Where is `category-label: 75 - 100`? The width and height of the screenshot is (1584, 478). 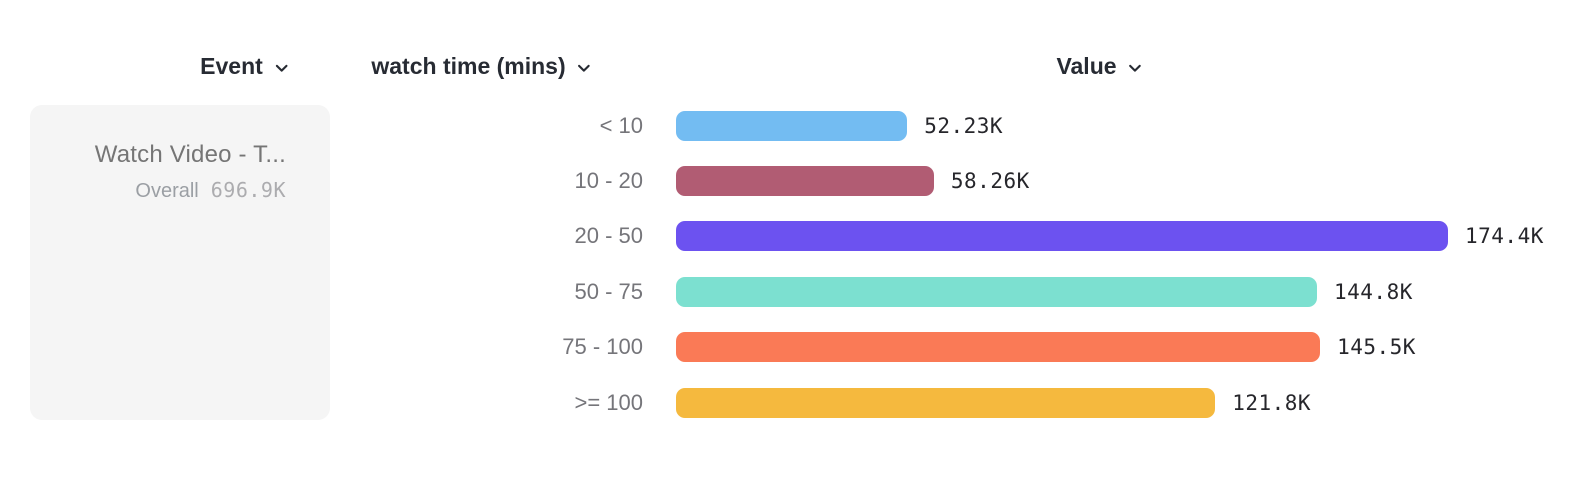 category-label: 75 - 100 is located at coordinates (602, 347).